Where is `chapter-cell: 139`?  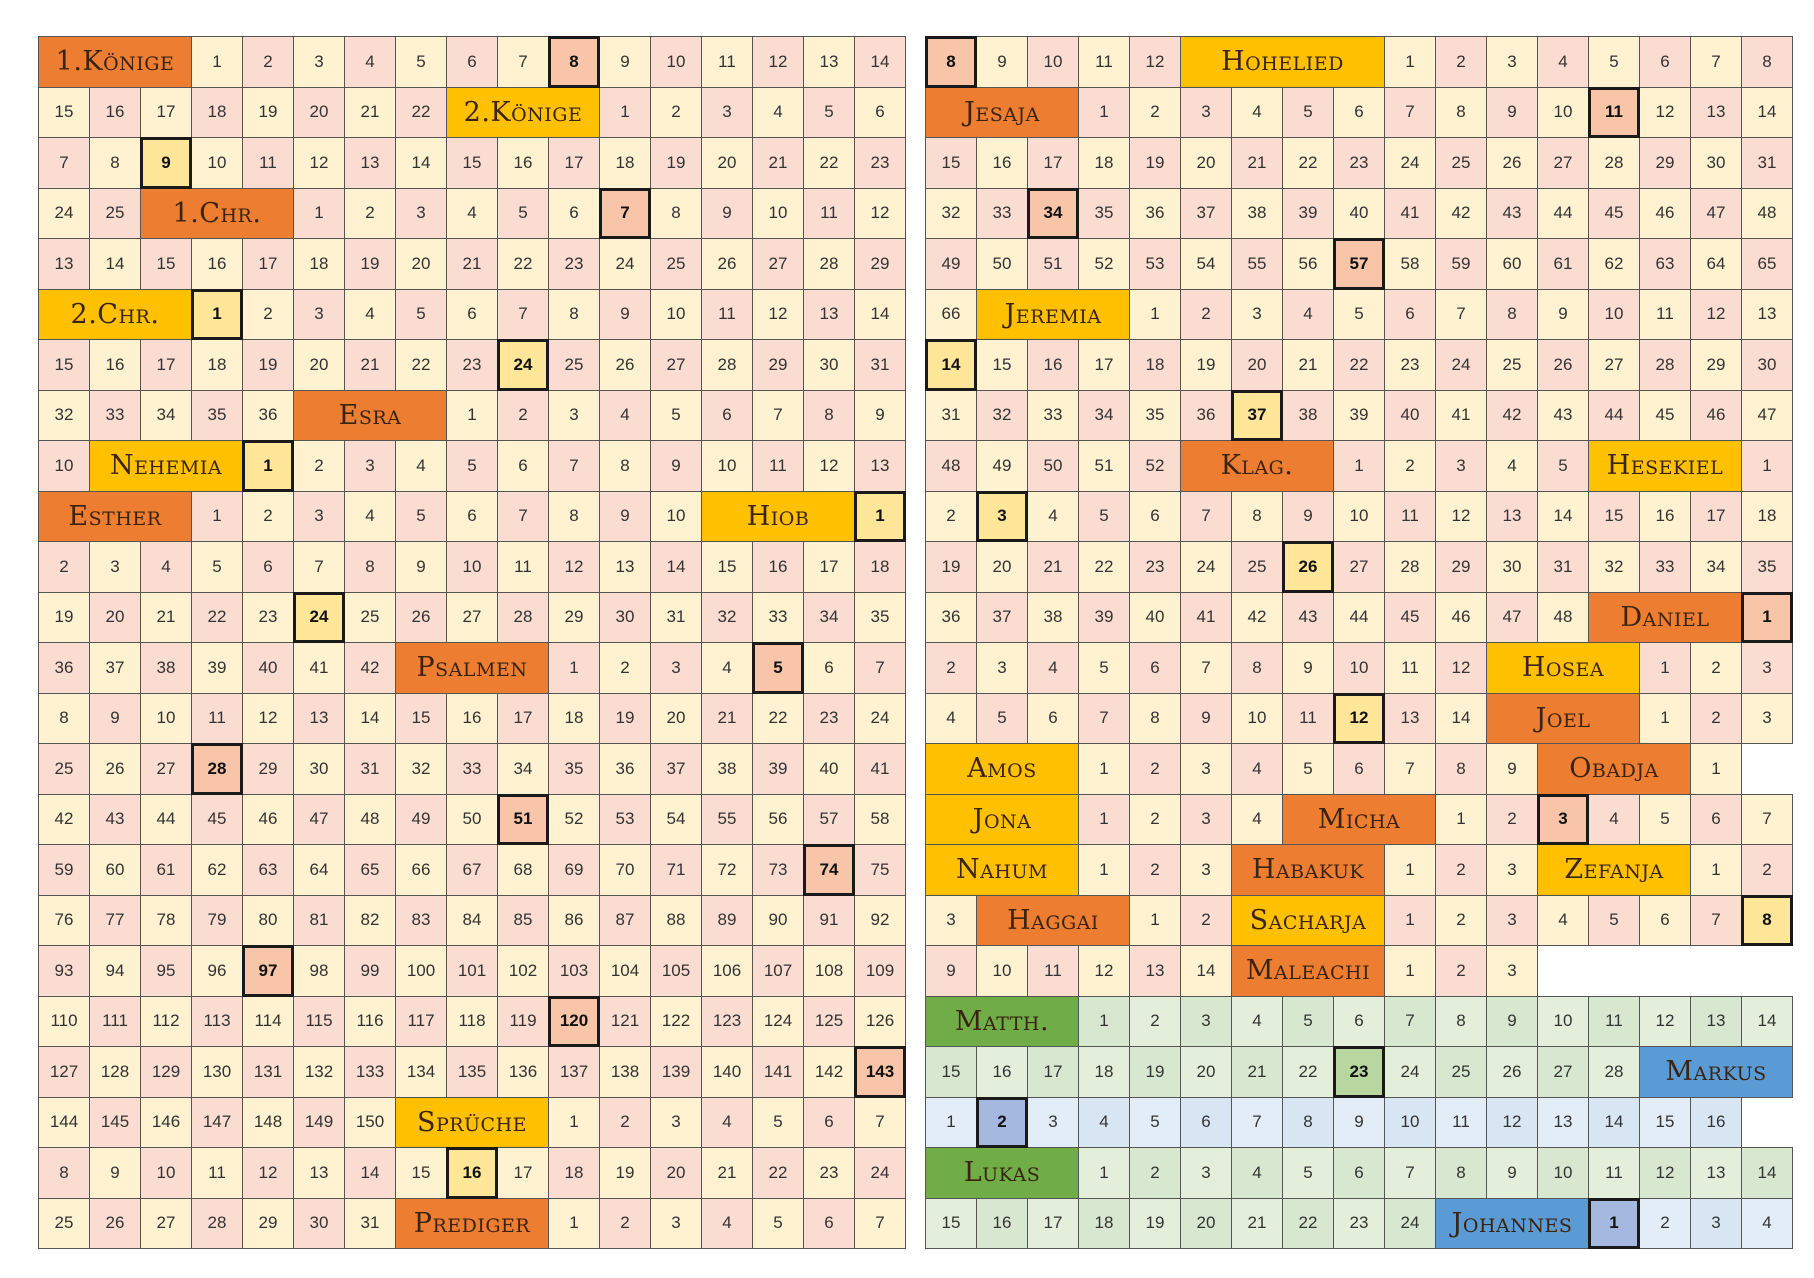
chapter-cell: 139 is located at coordinates (676, 1072).